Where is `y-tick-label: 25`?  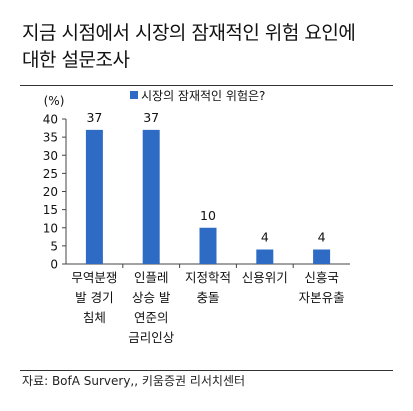
y-tick-label: 25 is located at coordinates (50, 174).